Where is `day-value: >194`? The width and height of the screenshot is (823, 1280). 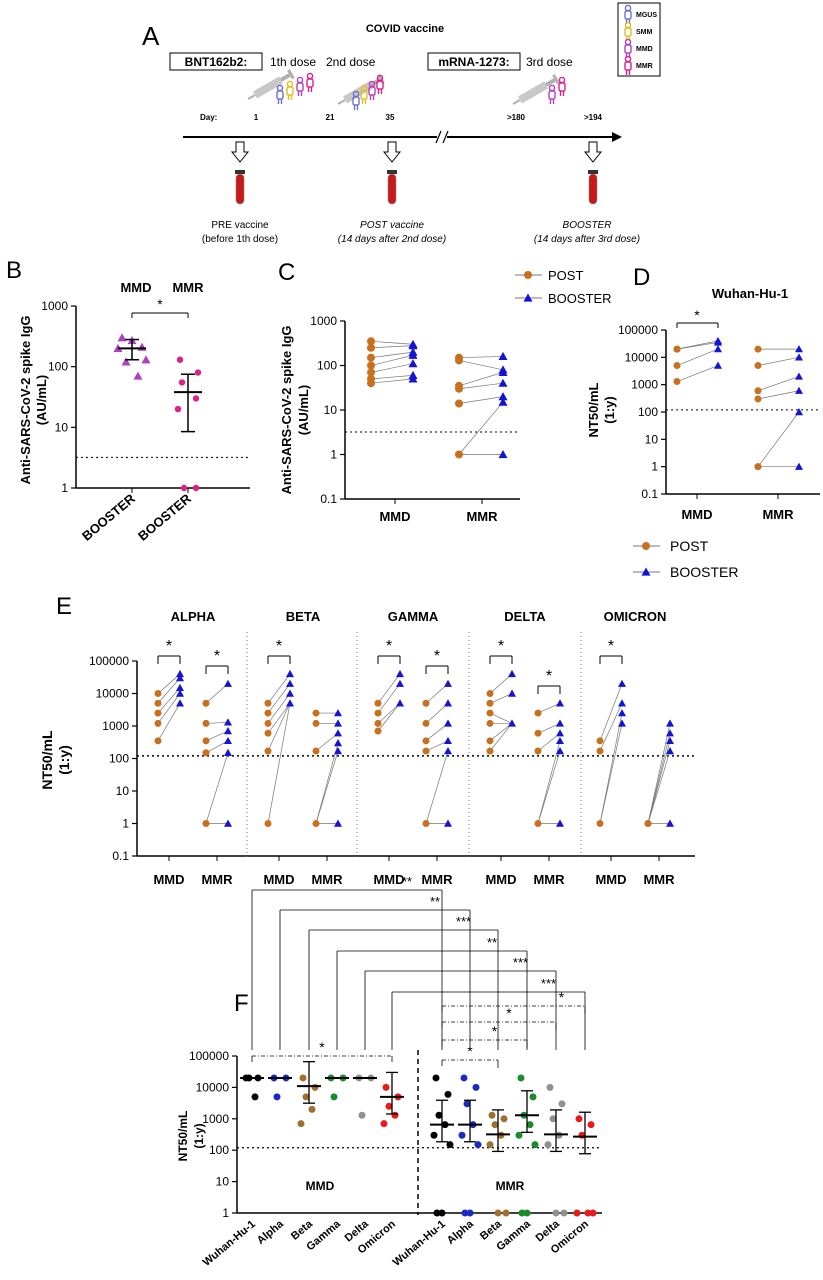 day-value: >194 is located at coordinates (593, 117).